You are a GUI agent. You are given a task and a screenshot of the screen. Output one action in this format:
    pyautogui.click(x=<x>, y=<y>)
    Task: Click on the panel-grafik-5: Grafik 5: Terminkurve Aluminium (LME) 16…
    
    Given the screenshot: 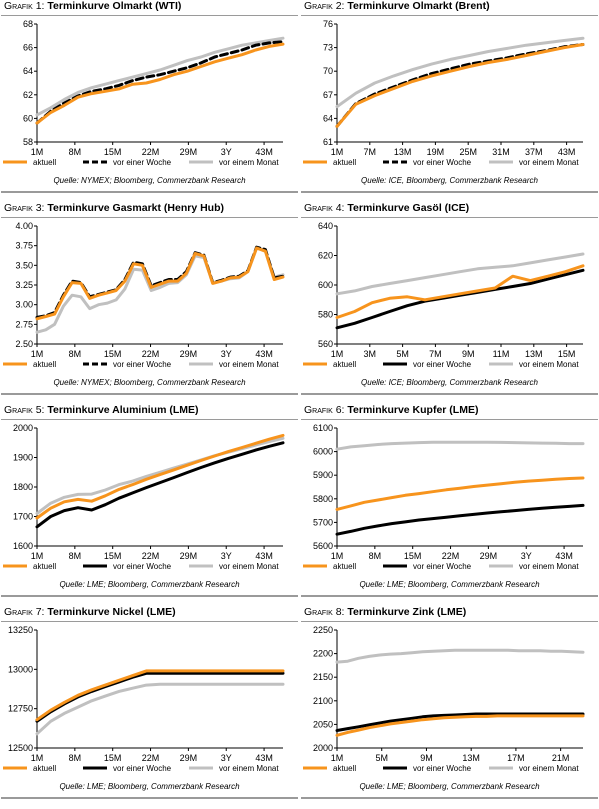 What is the action you would take?
    pyautogui.click(x=149, y=505)
    